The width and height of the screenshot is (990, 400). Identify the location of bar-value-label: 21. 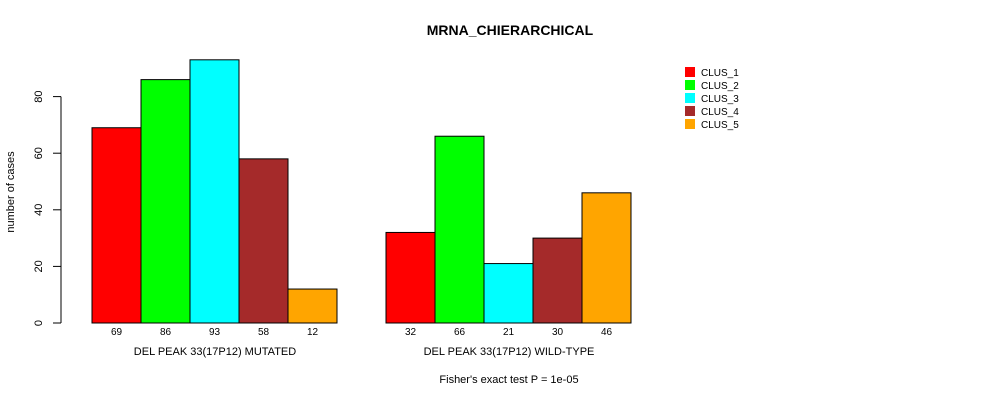
(509, 332).